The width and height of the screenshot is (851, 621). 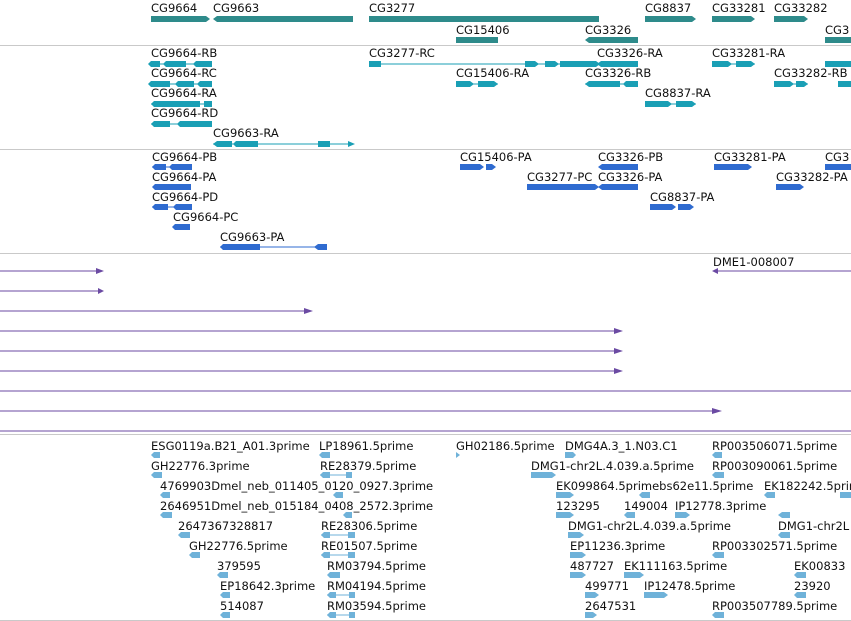 I want to click on gene-glyphs, so click(x=501, y=29).